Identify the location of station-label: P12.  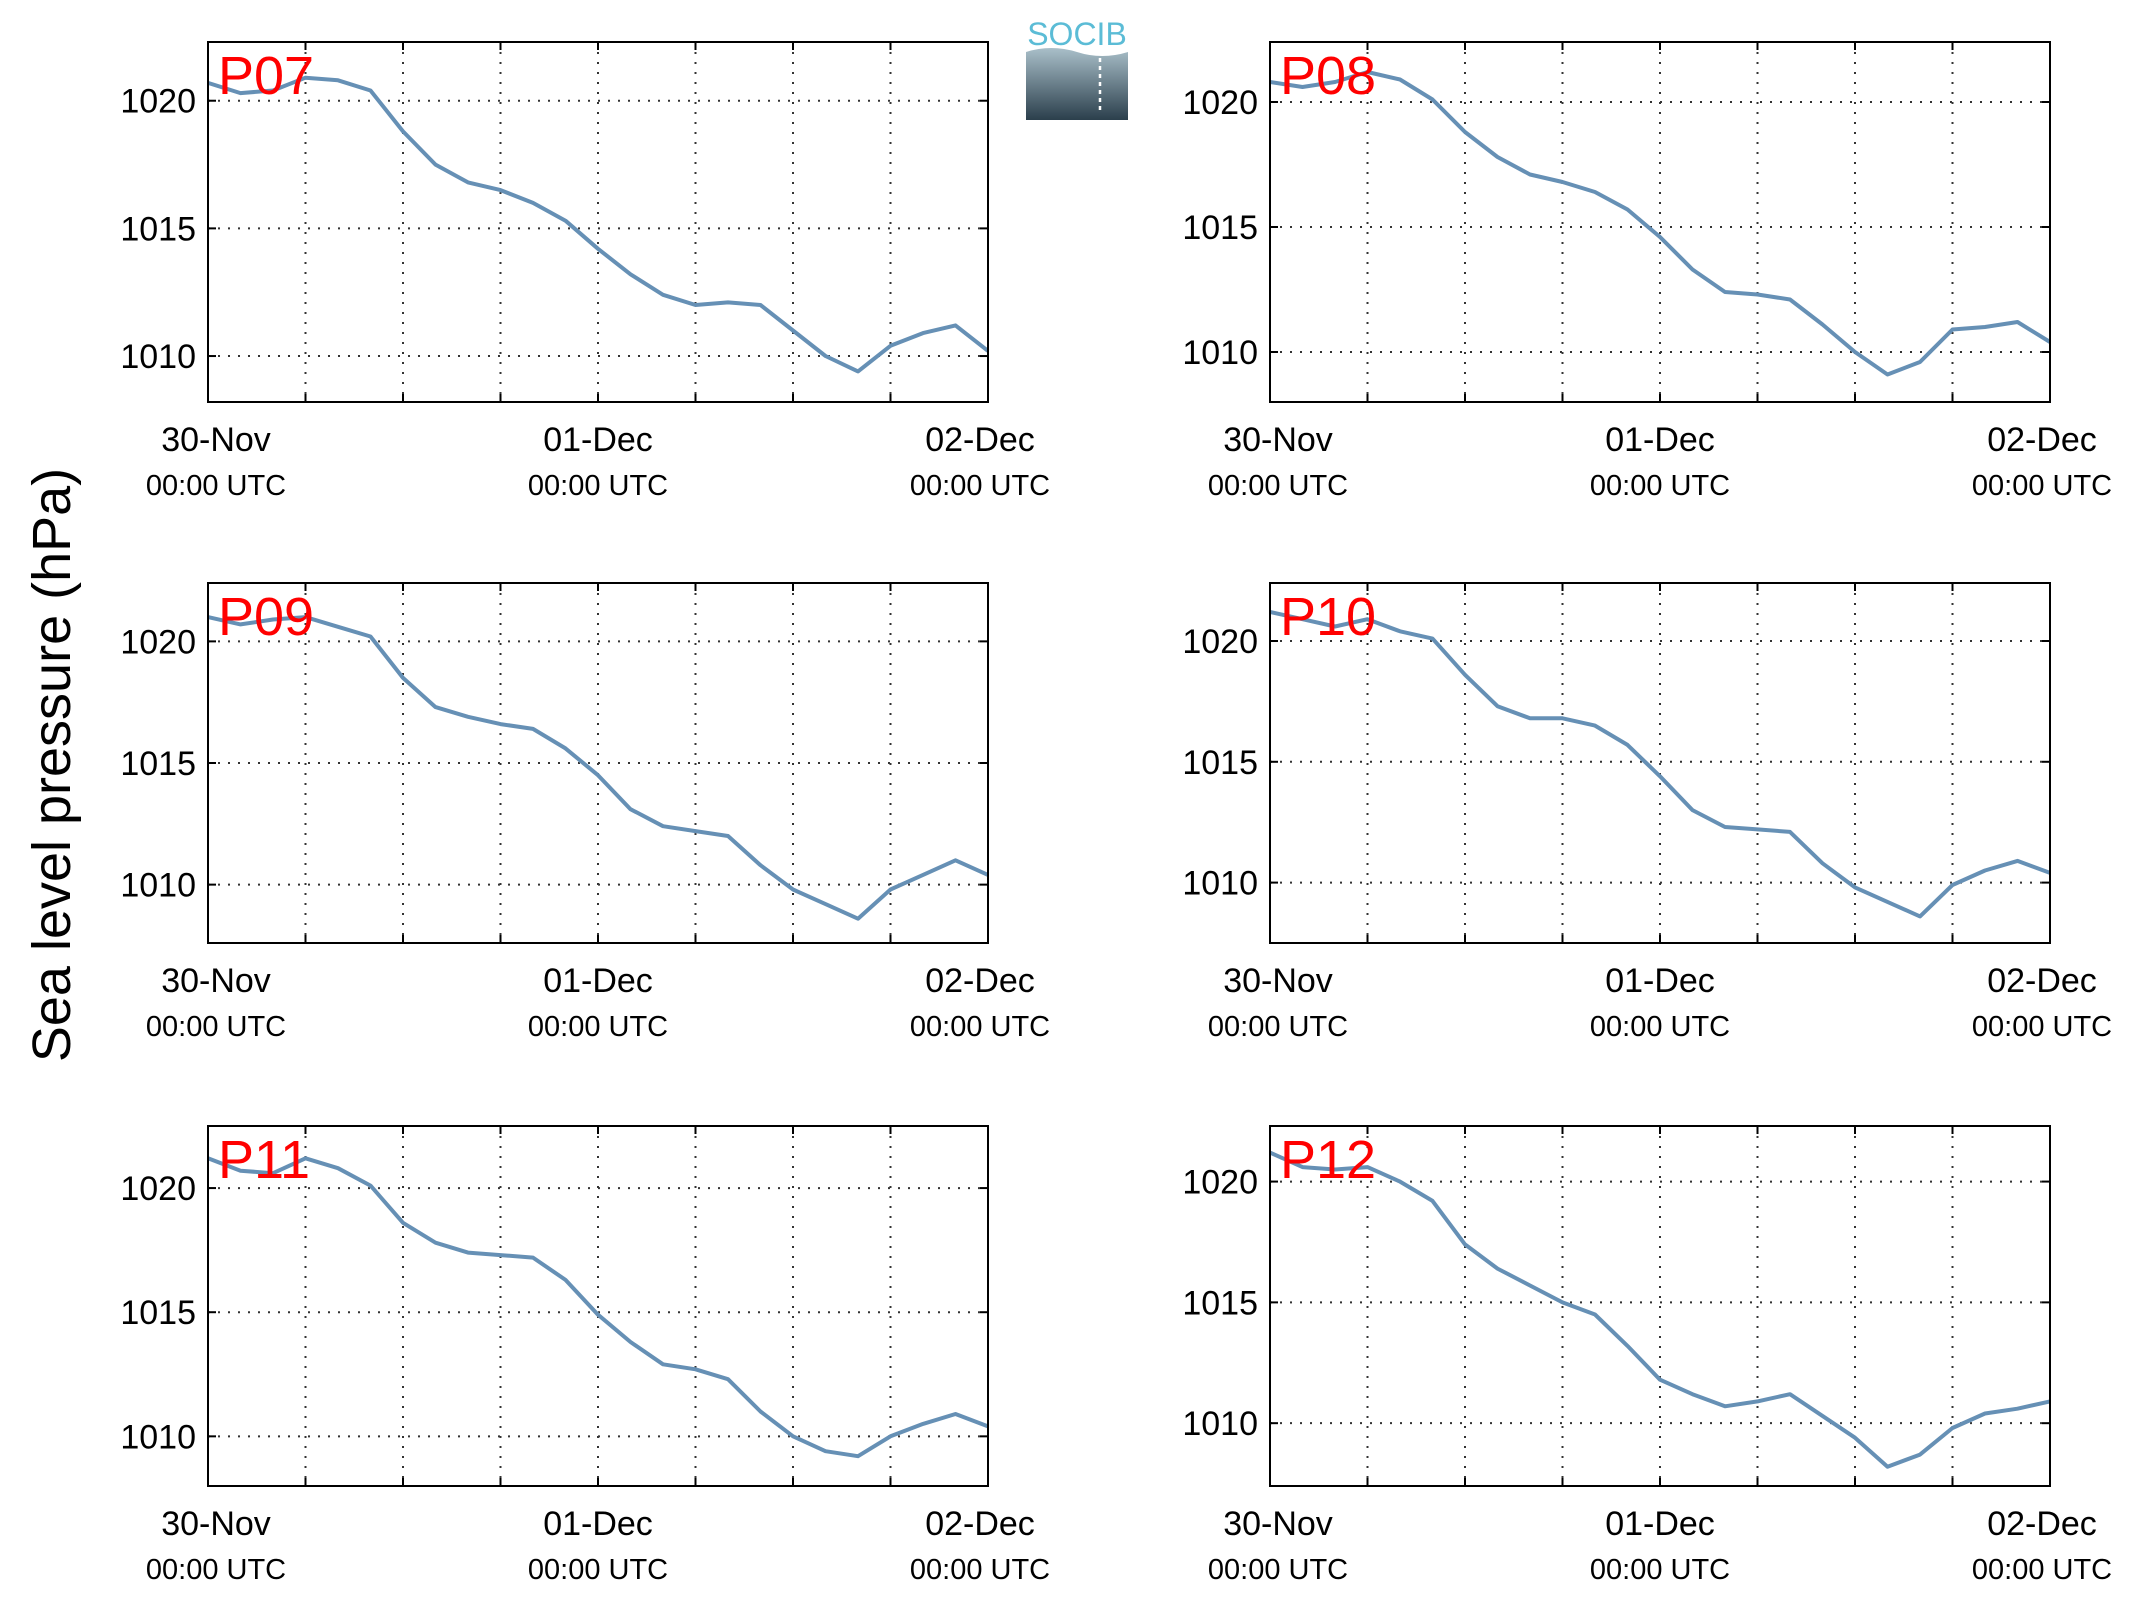
(1328, 1160).